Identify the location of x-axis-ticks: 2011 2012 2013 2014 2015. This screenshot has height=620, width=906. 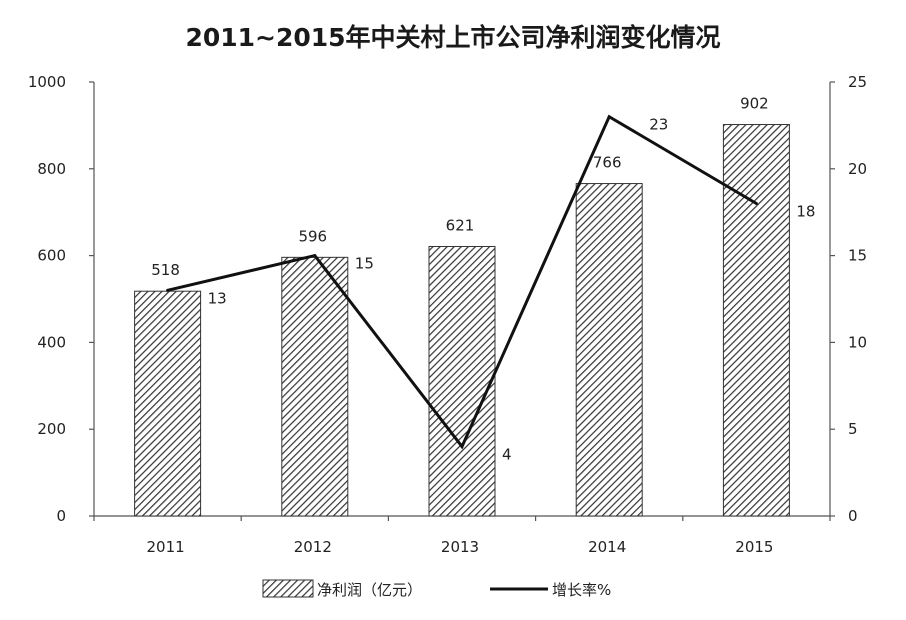
(462, 536).